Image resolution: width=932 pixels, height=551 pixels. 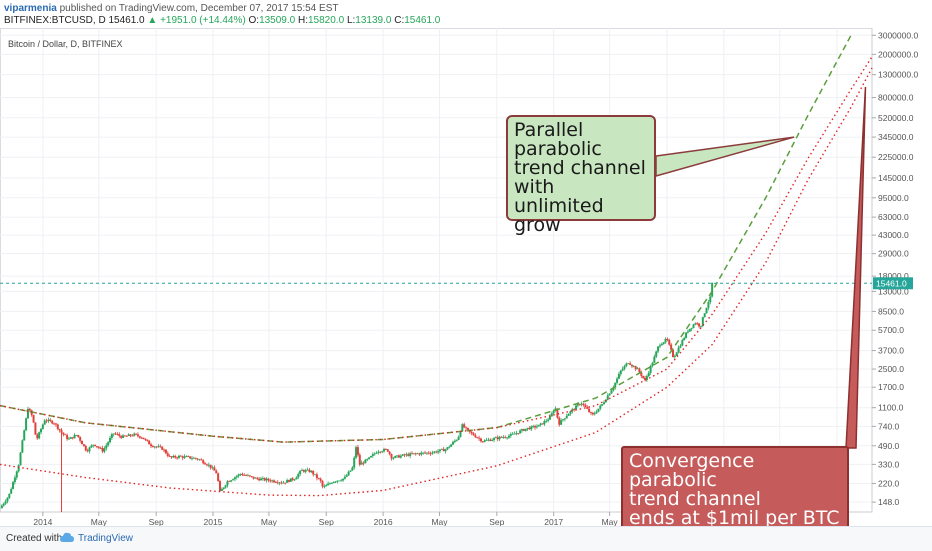 What do you see at coordinates (891, 351) in the screenshot?
I see `y-tick-label: 3700.0` at bounding box center [891, 351].